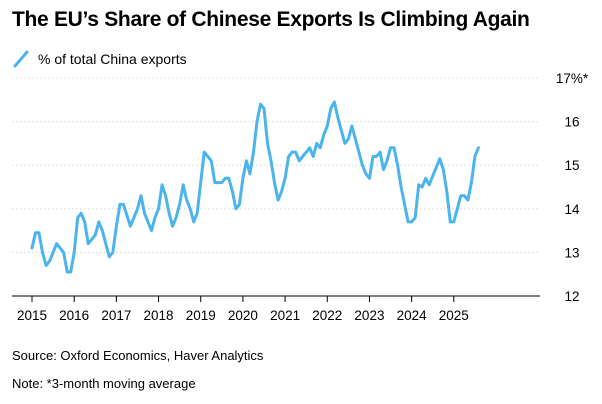 The image size is (602, 404). Describe the element at coordinates (112, 59) in the screenshot. I see `legend-label: % of total China exports` at that location.